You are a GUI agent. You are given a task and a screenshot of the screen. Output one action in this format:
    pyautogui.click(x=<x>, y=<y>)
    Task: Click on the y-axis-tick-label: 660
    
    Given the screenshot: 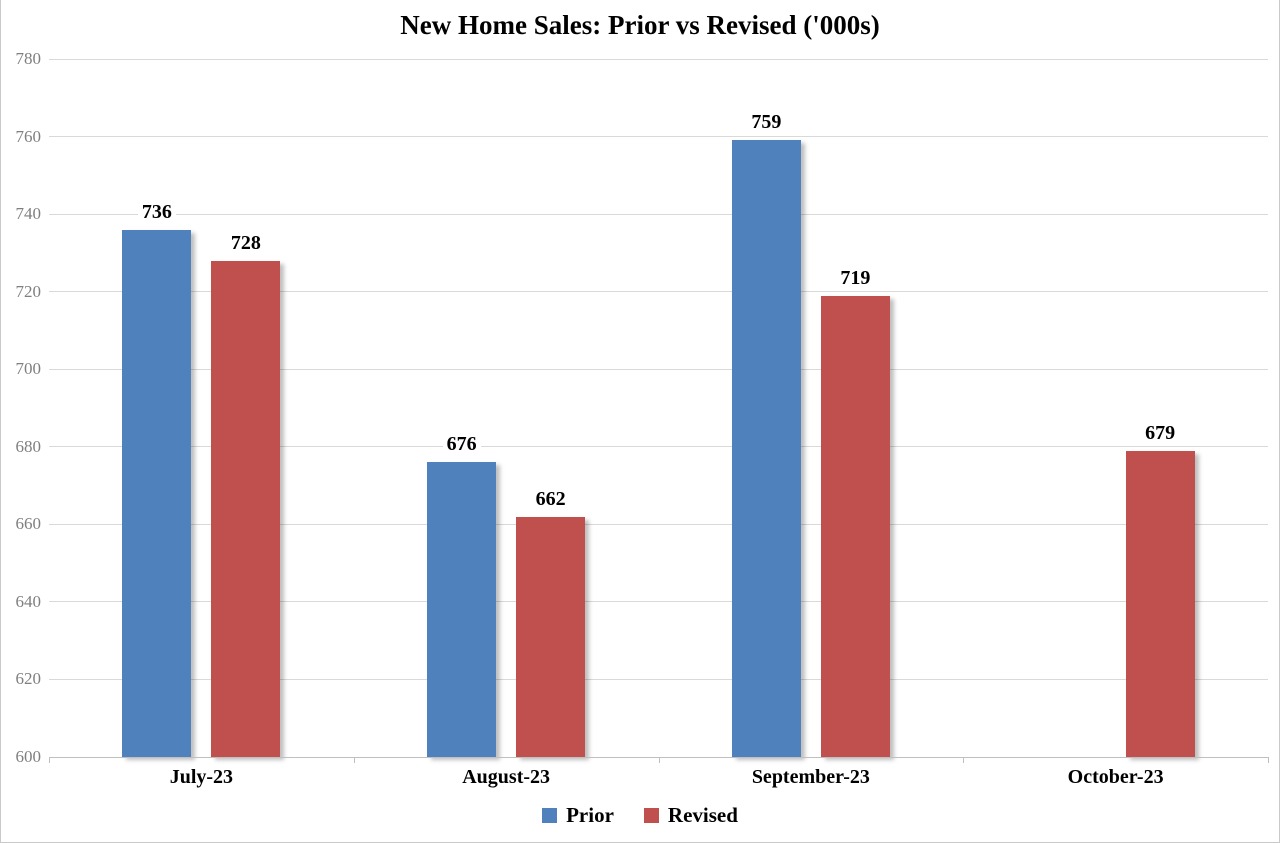 What is the action you would take?
    pyautogui.click(x=28, y=524)
    